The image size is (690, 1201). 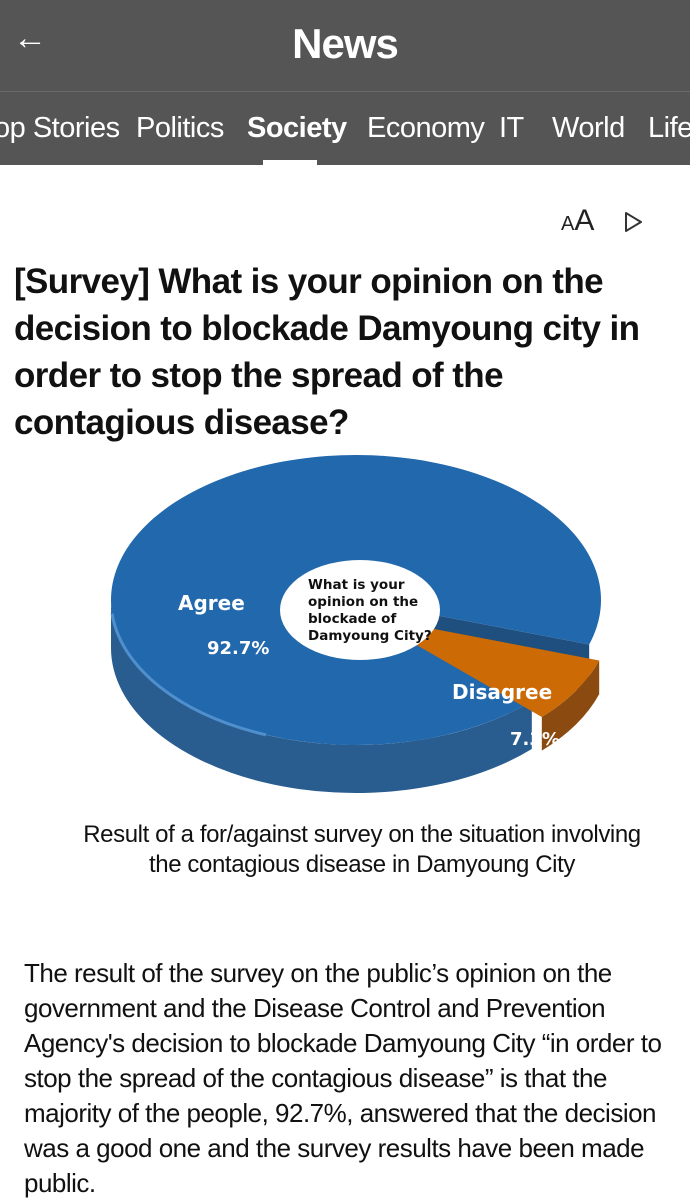 What do you see at coordinates (669, 128) in the screenshot?
I see `tab-life: Life` at bounding box center [669, 128].